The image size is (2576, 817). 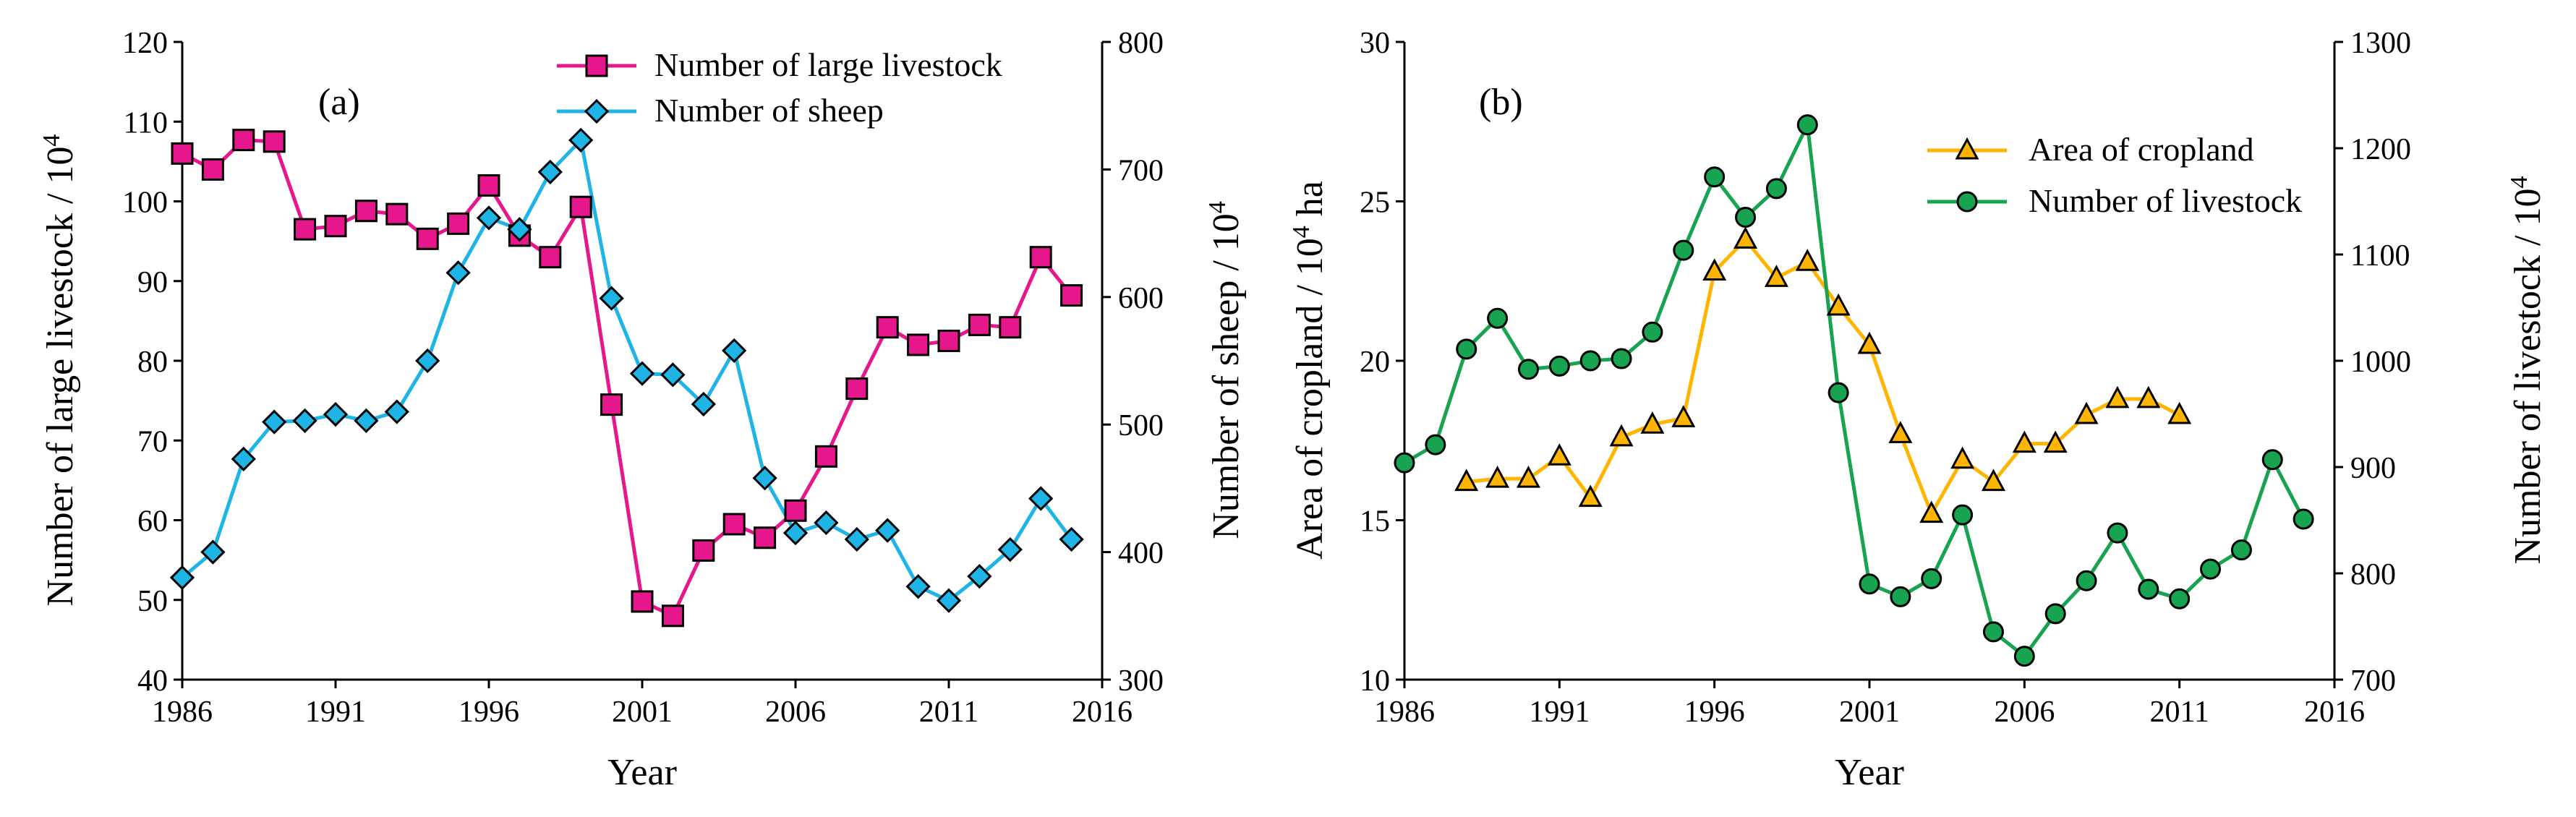 What do you see at coordinates (1823, 376) in the screenshot?
I see `series-line-area-of-cropland` at bounding box center [1823, 376].